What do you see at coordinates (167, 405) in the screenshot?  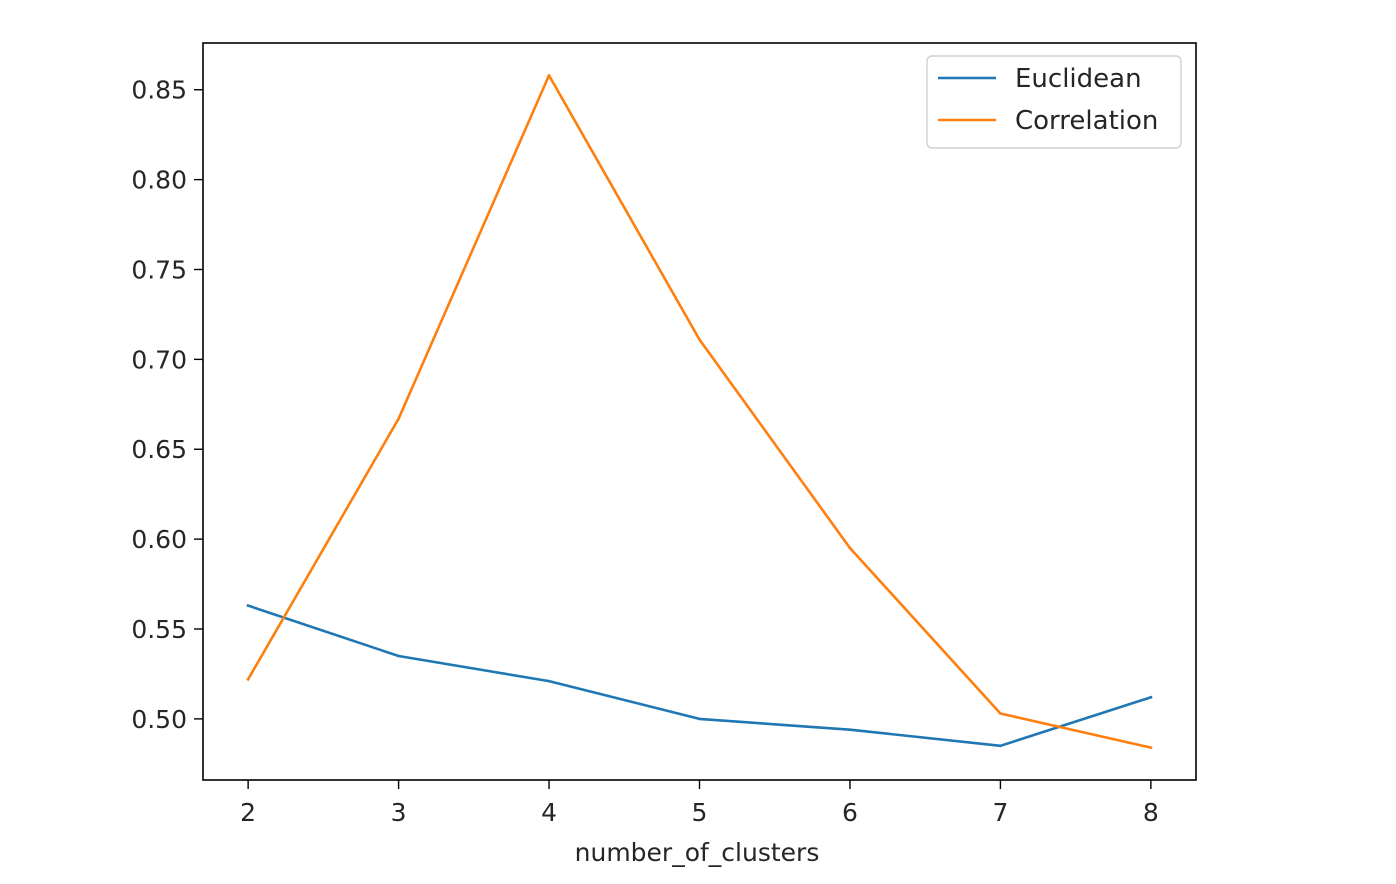 I see `y-axis: 0.50 0.55 0.60 0.65 0.70 0.75 0.80 0.85` at bounding box center [167, 405].